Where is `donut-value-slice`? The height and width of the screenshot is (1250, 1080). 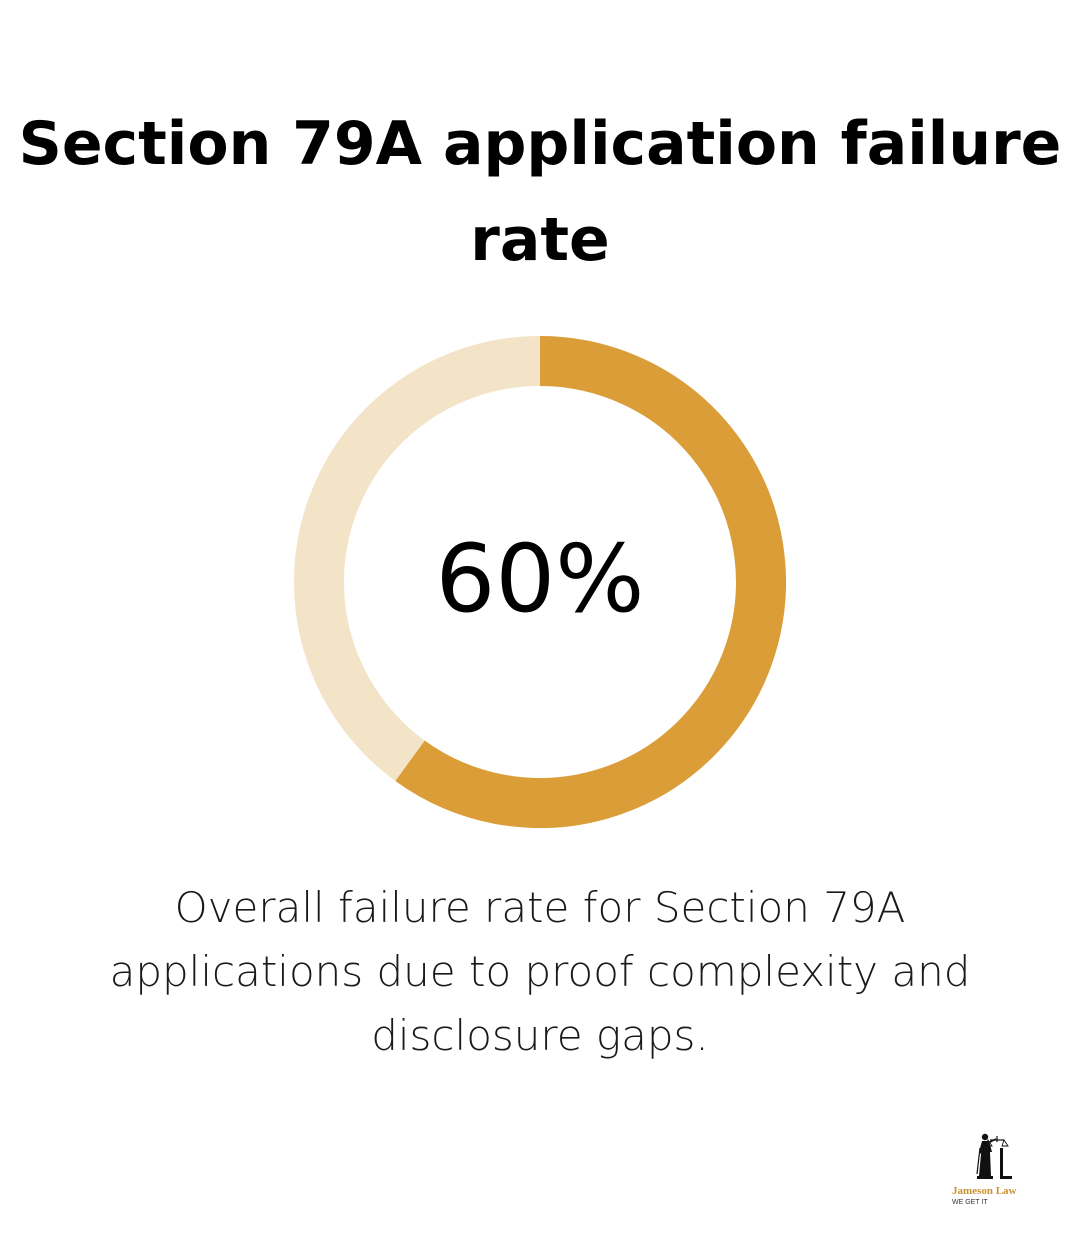 donut-value-slice is located at coordinates (590, 582).